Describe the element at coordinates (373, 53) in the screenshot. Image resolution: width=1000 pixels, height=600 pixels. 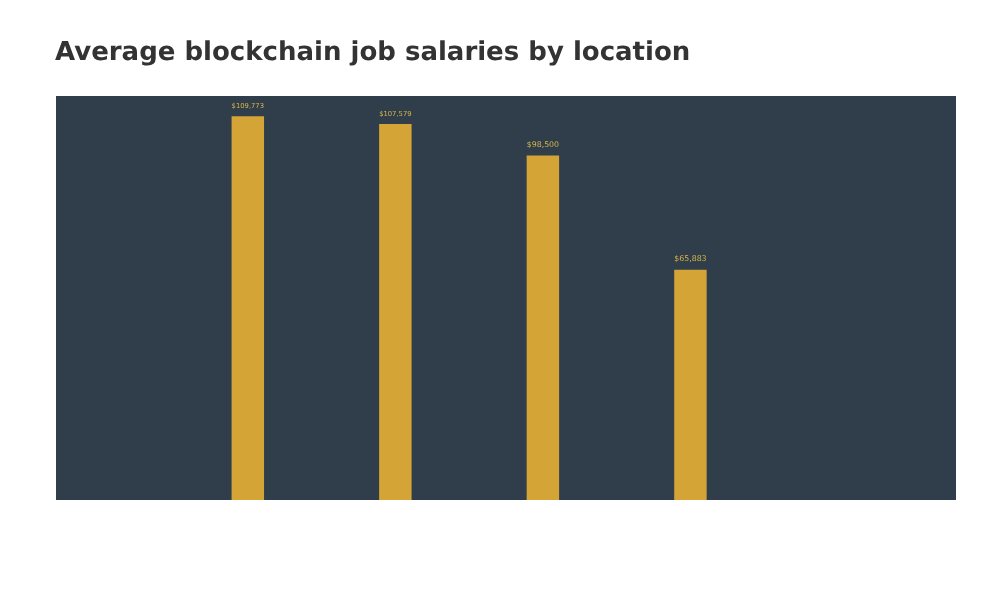
I see `chart-title: Average blockchain job salaries by location` at that location.